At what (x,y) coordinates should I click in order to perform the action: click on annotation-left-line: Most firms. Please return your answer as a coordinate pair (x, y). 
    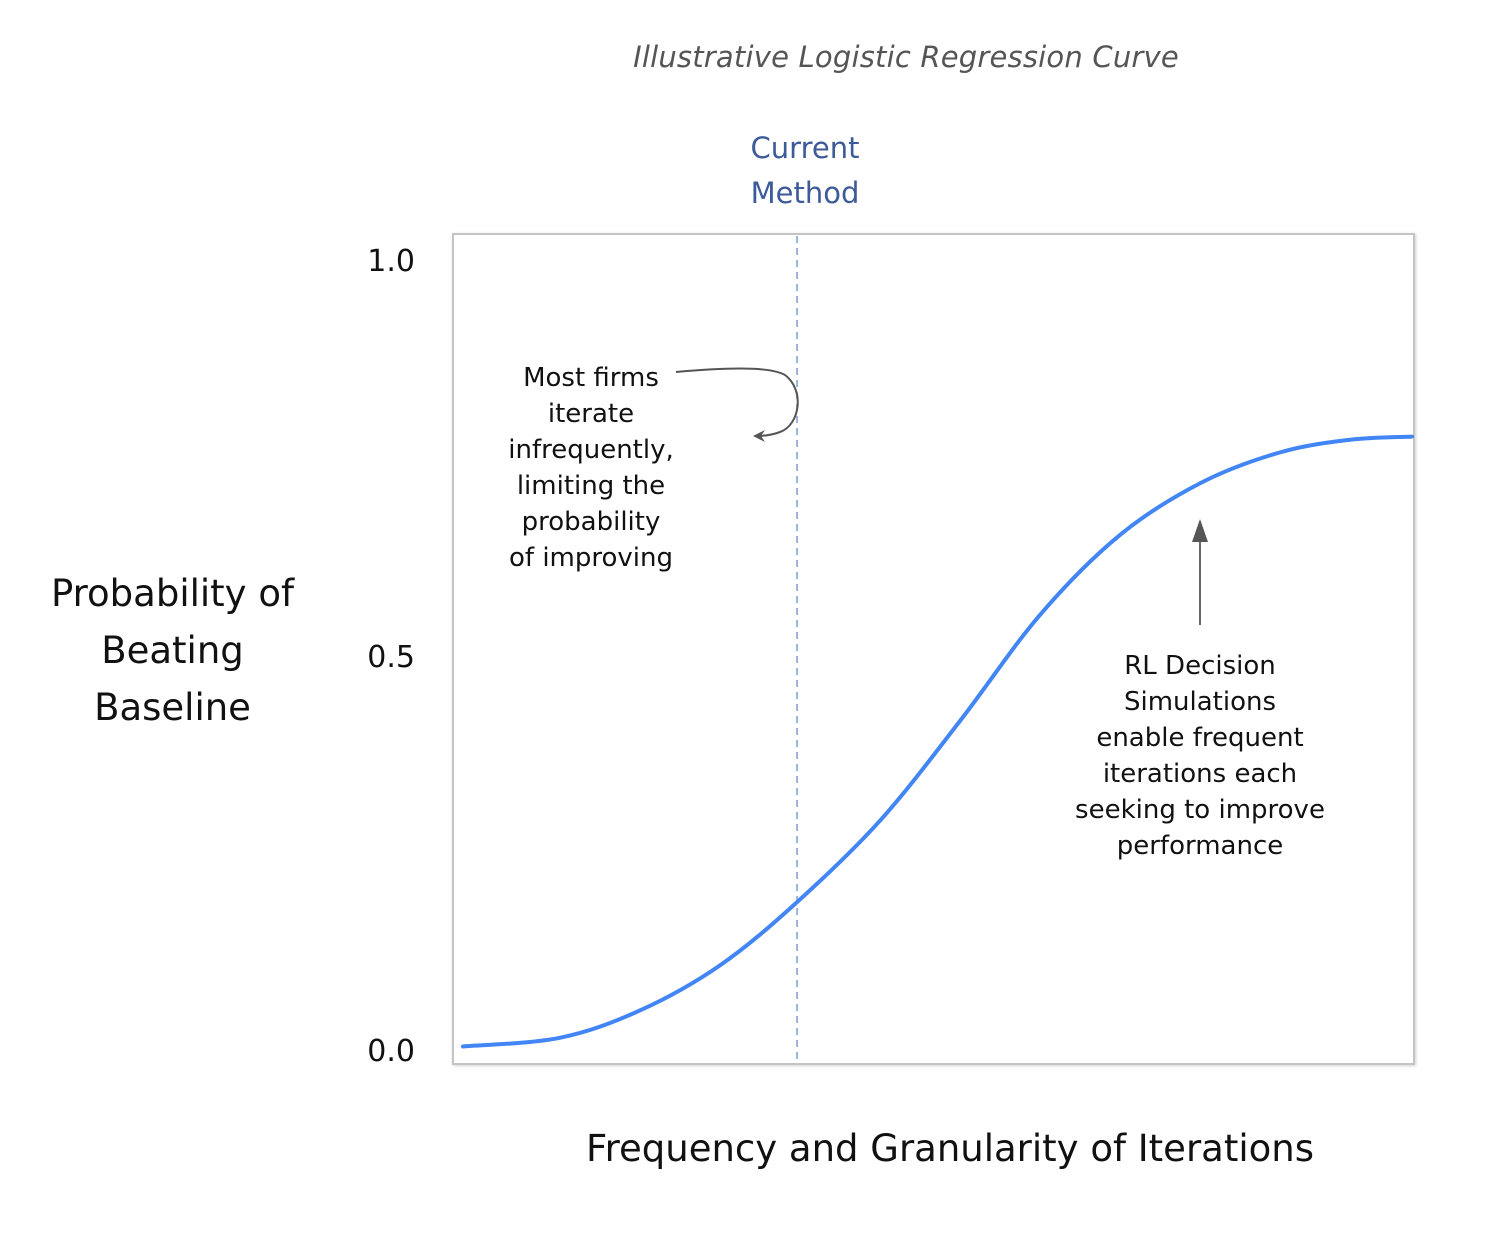
    Looking at the image, I should click on (591, 378).